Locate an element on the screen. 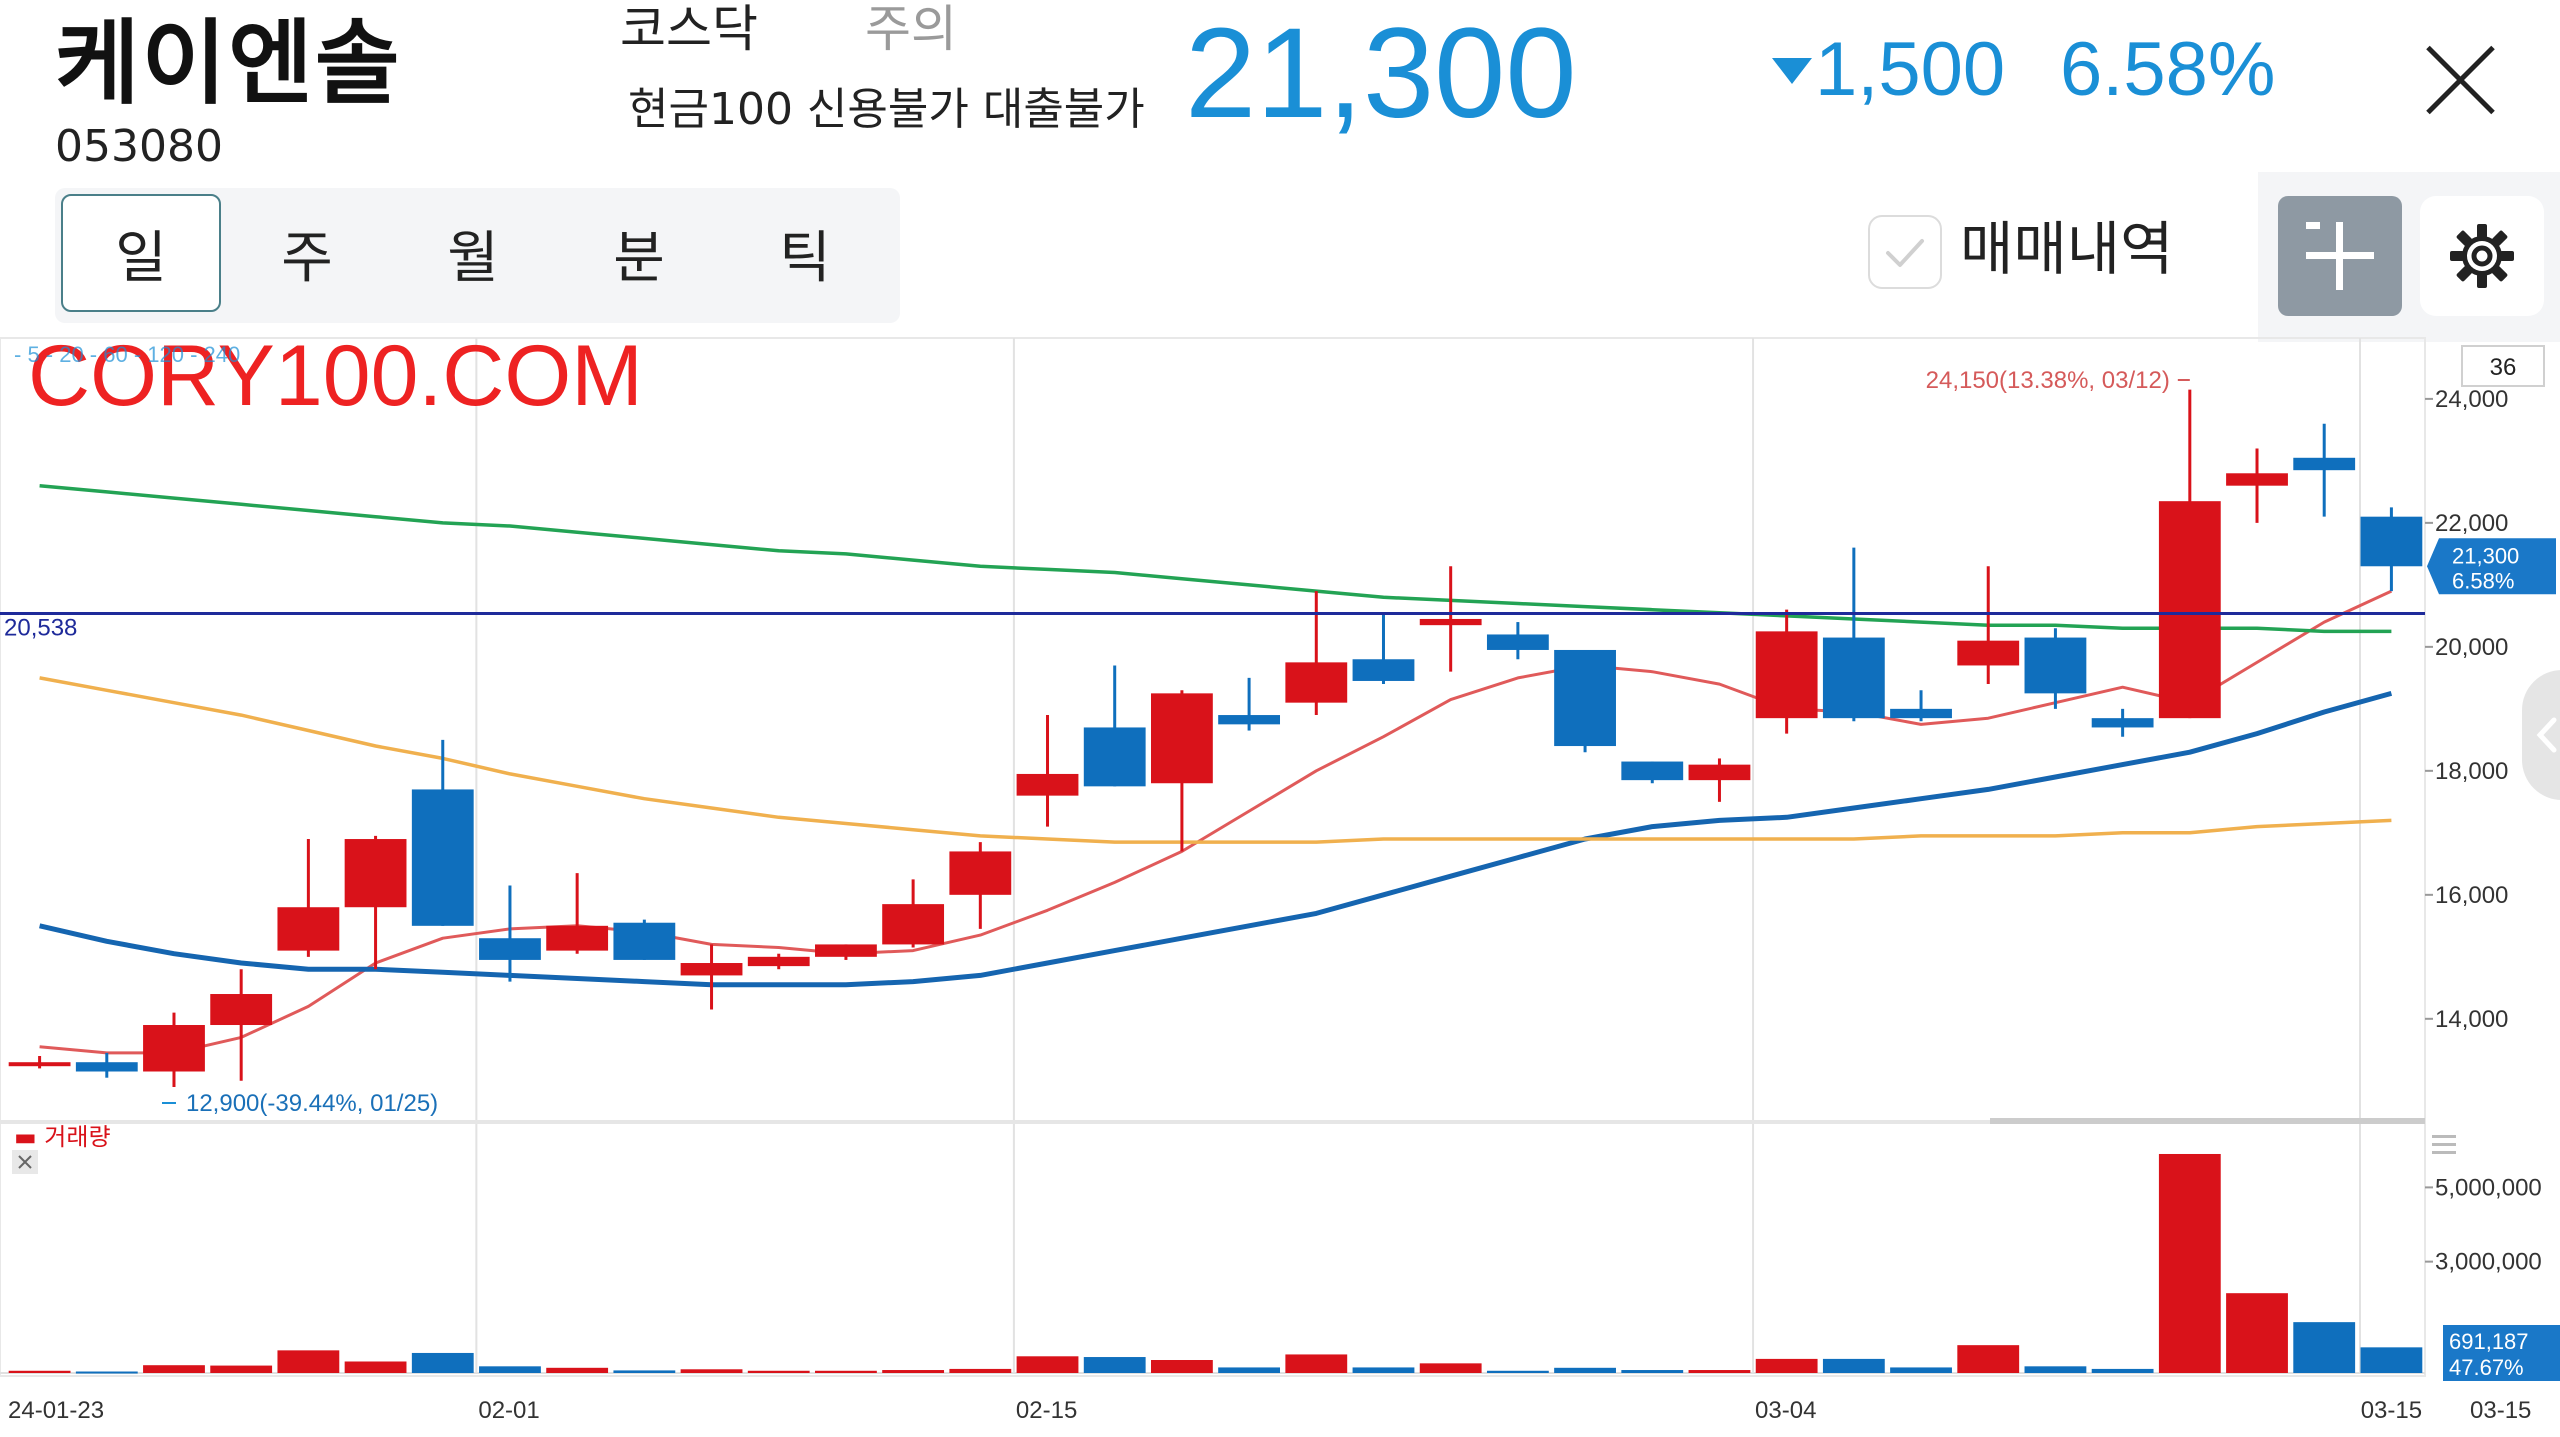 This screenshot has width=2560, height=1437. tab-tick: 틱 is located at coordinates (805, 258).